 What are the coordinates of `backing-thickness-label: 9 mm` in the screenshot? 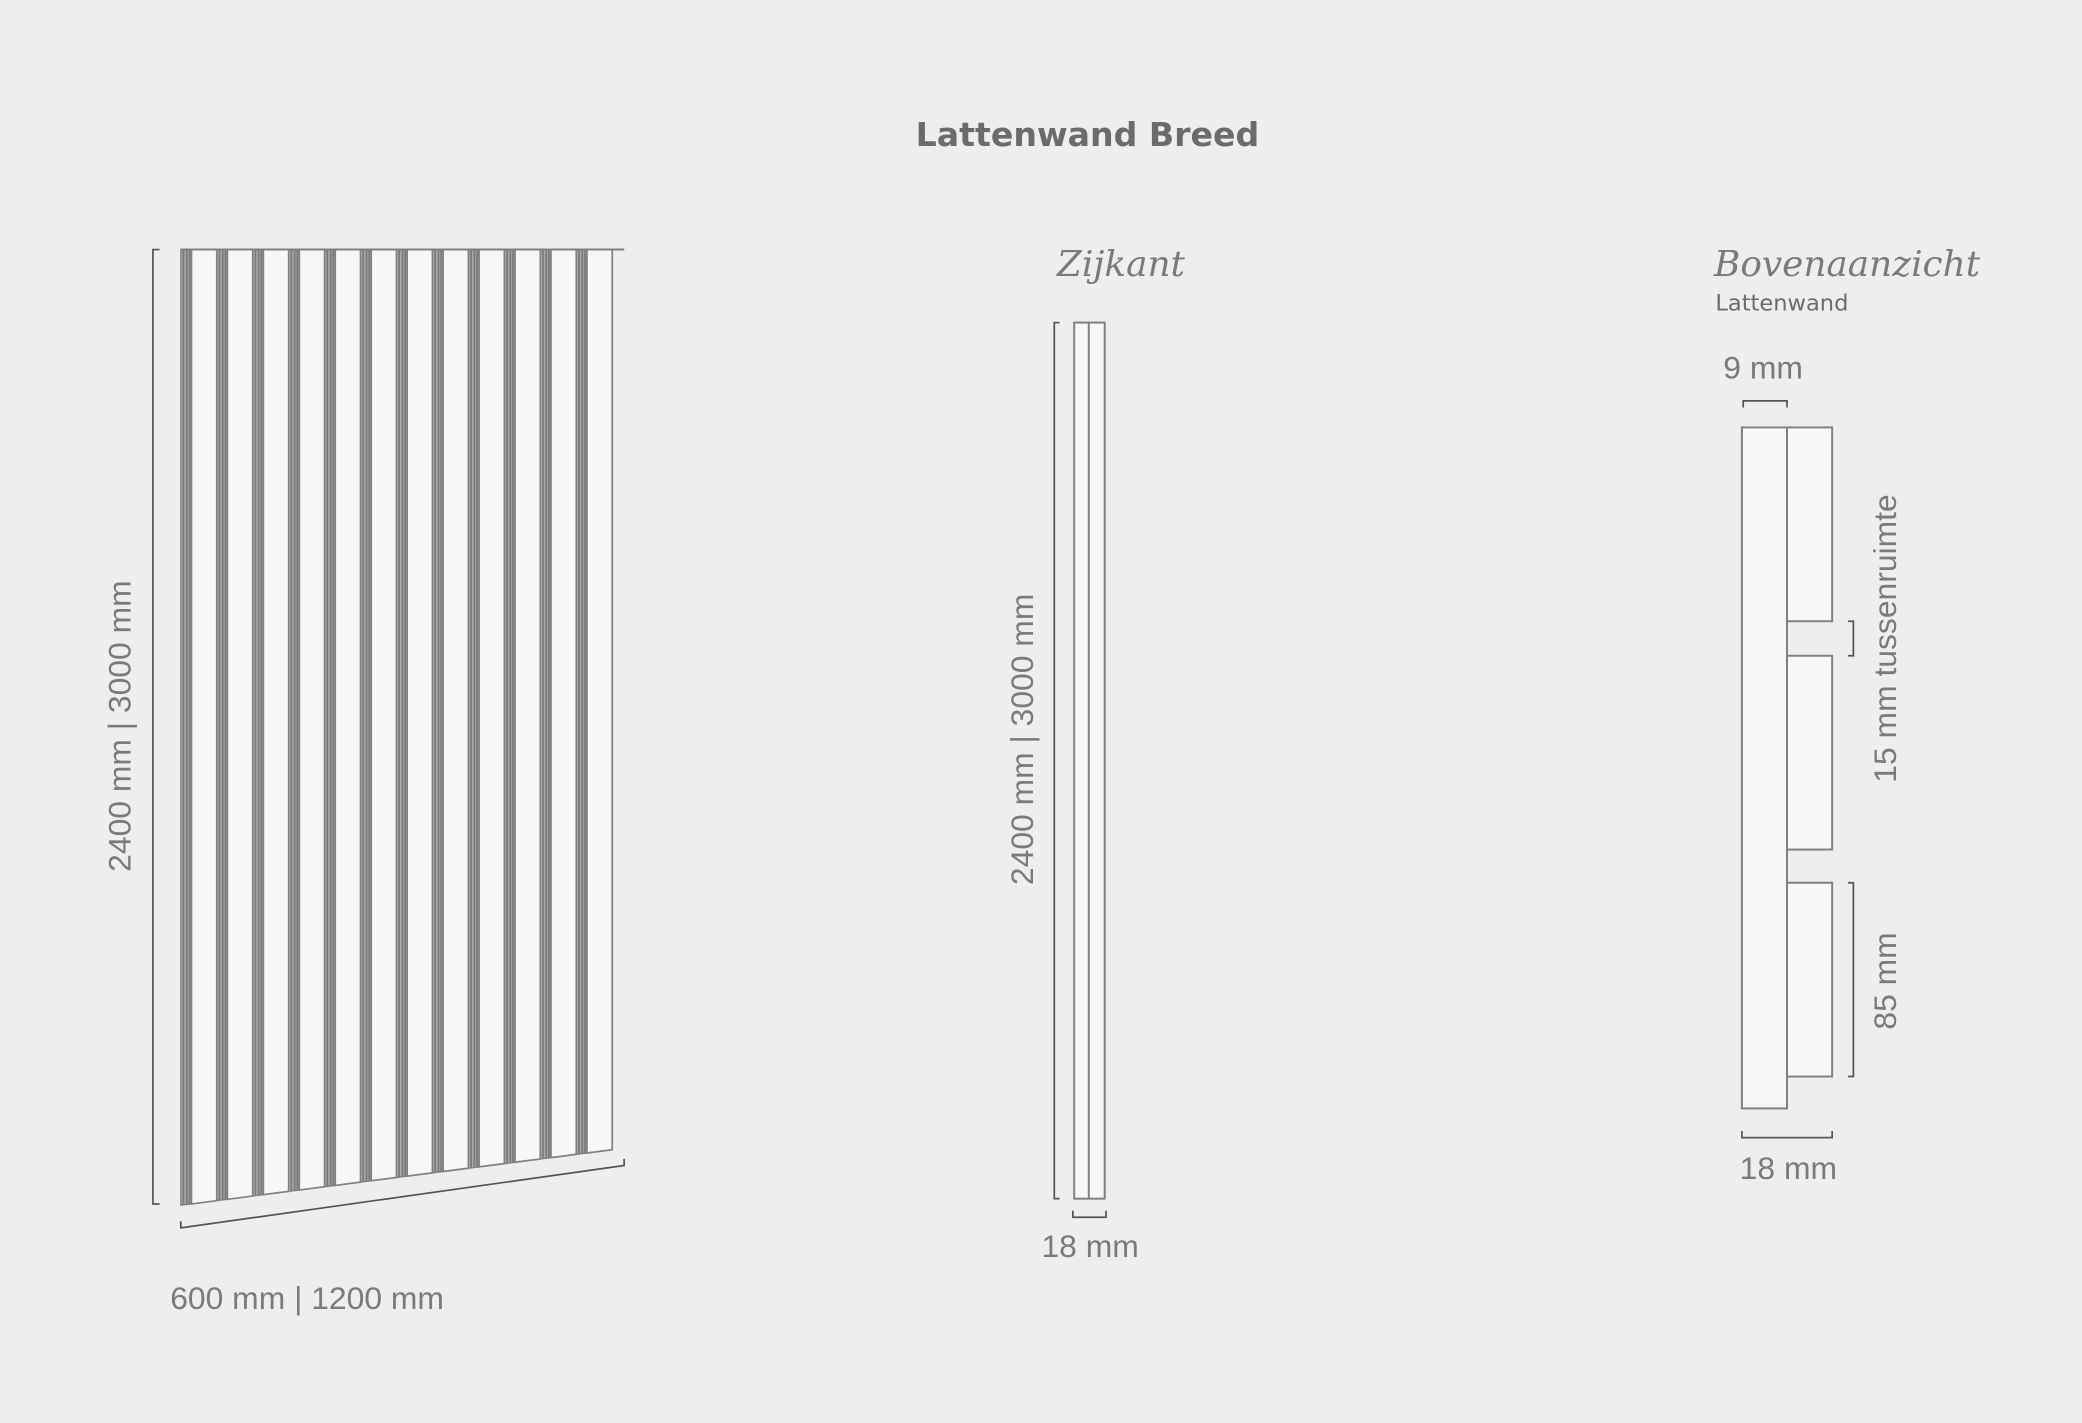 It's located at (1763, 367).